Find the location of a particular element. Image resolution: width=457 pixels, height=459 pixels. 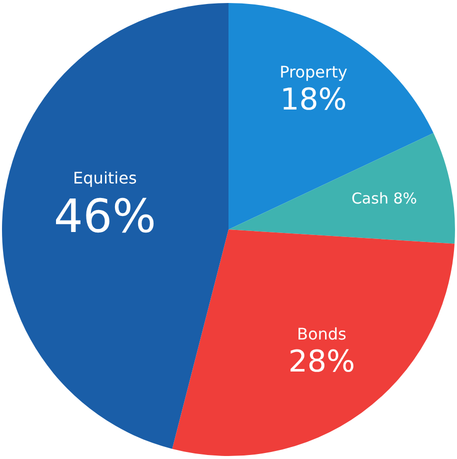

data-label: 28% is located at coordinates (322, 362).